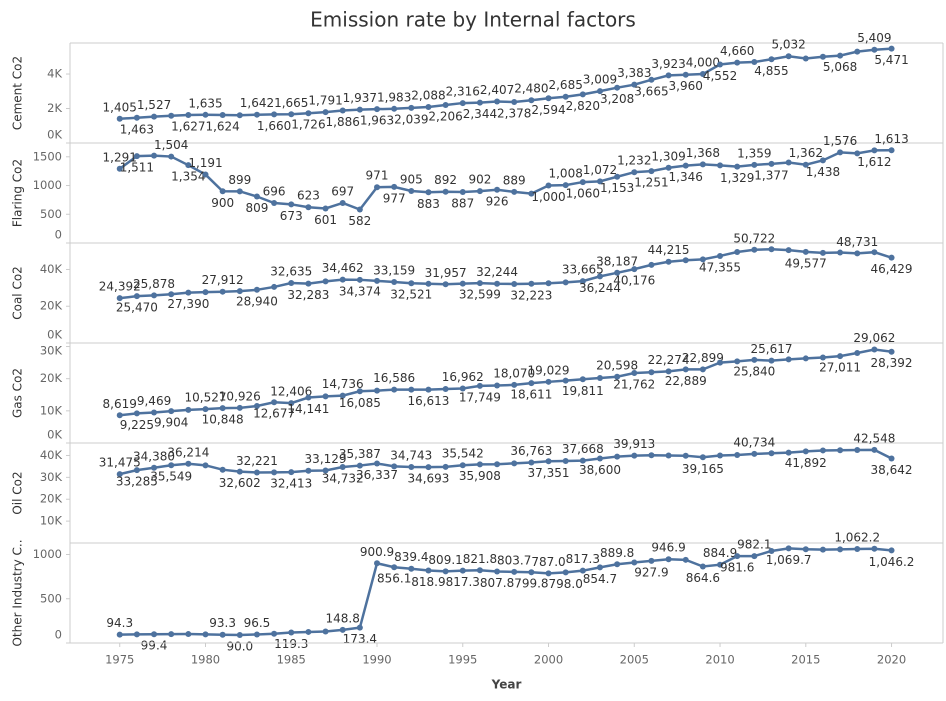 The image size is (946, 701). I want to click on data-label: 1,504, so click(171, 145).